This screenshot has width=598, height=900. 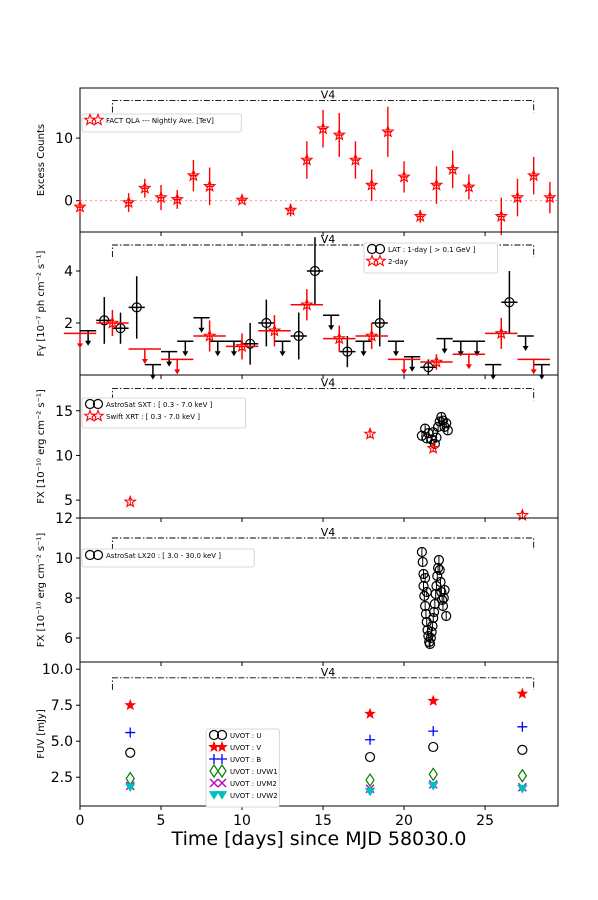 What do you see at coordinates (254, 796) in the screenshot?
I see `legend-label: UVOT : UVW2` at bounding box center [254, 796].